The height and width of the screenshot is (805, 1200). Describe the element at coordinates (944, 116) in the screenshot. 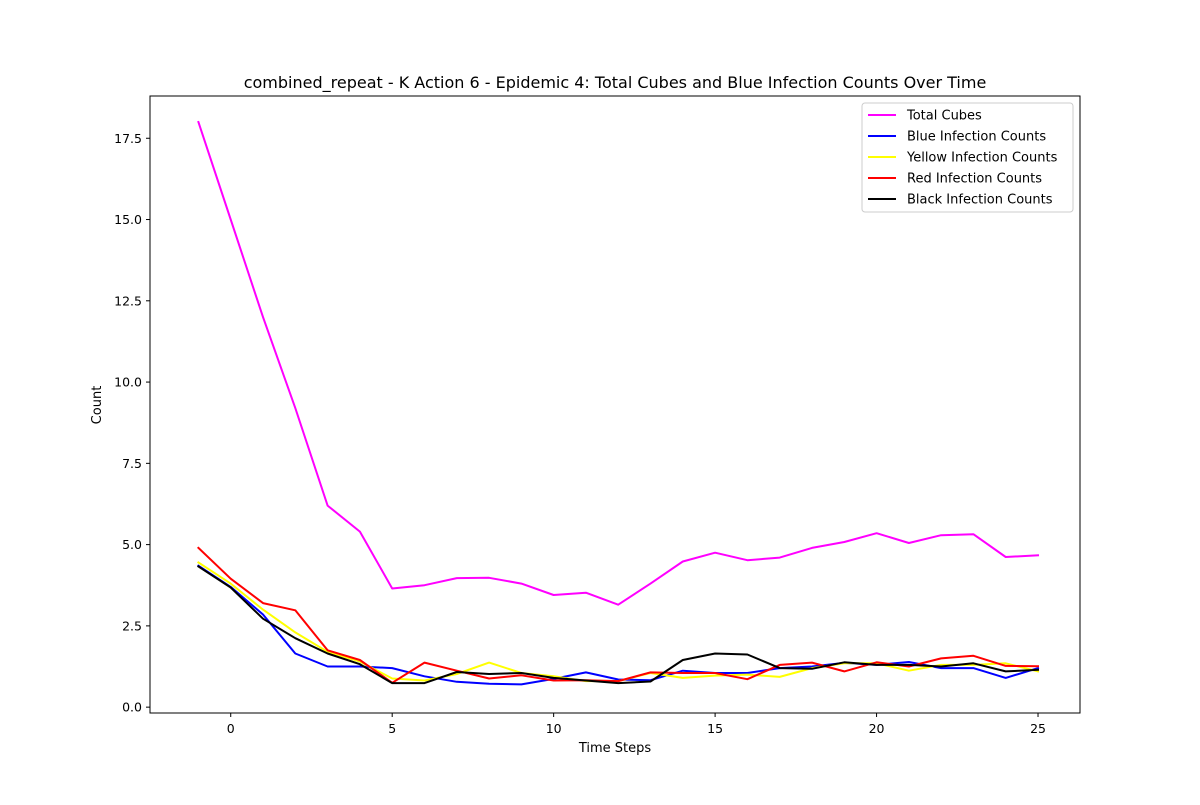

I see `legend-label: Total Cubes` at that location.